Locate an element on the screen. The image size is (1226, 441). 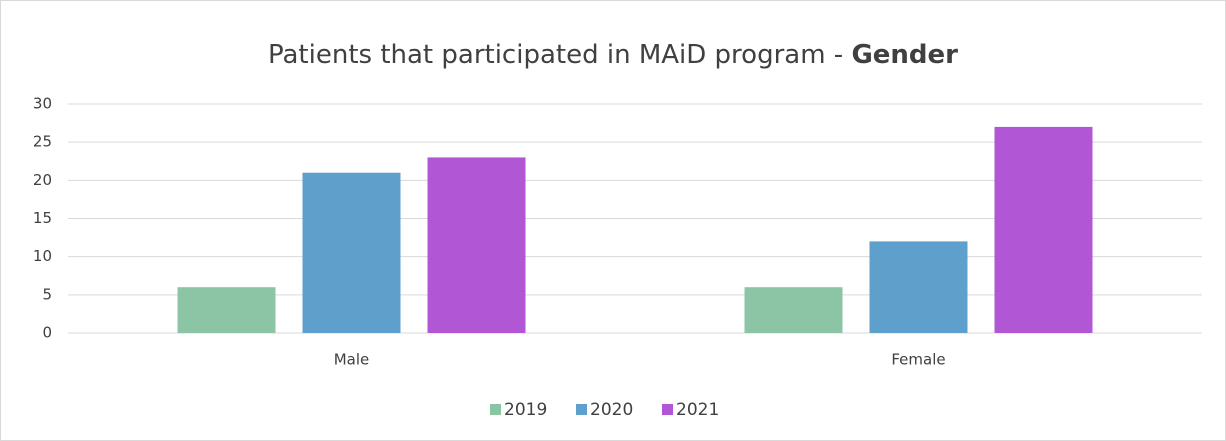
x-tick-label: Female is located at coordinates (918, 360).